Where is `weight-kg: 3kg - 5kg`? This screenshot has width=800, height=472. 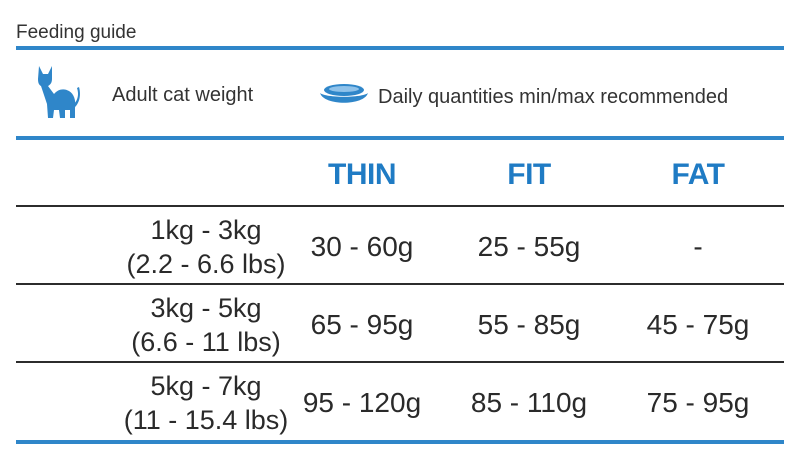
weight-kg: 3kg - 5kg is located at coordinates (206, 308).